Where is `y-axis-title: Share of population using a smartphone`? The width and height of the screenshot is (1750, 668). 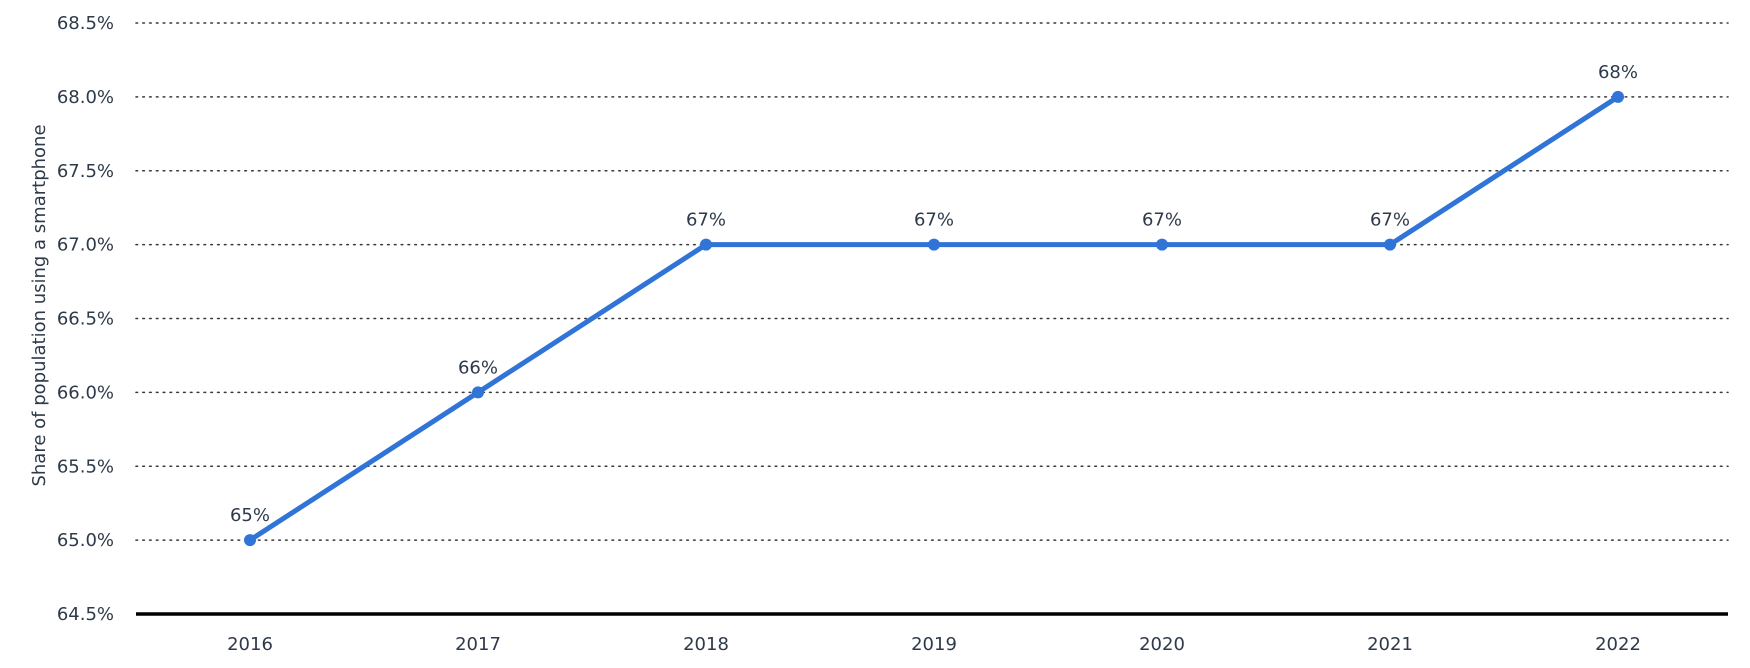 y-axis-title: Share of population using a smartphone is located at coordinates (39, 305).